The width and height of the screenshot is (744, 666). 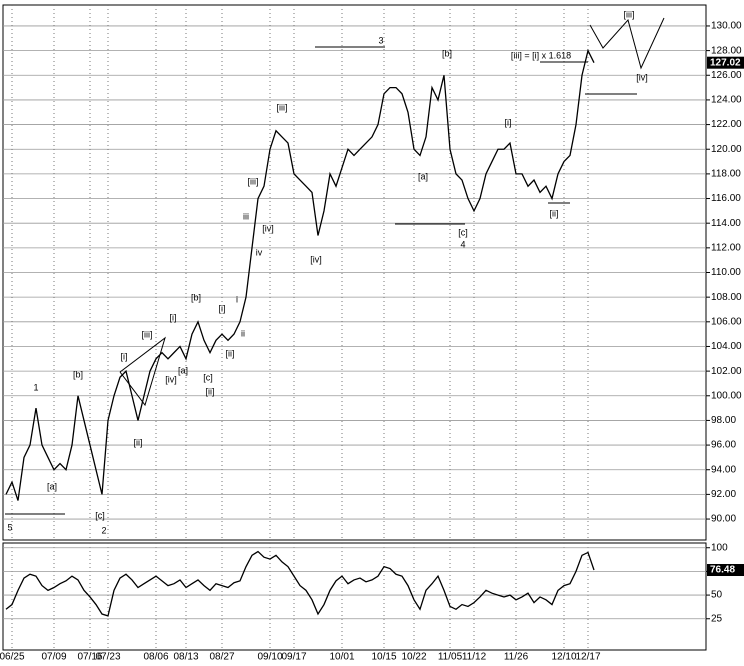 What do you see at coordinates (89, 657) in the screenshot?
I see `x-tick-label: 07/16` at bounding box center [89, 657].